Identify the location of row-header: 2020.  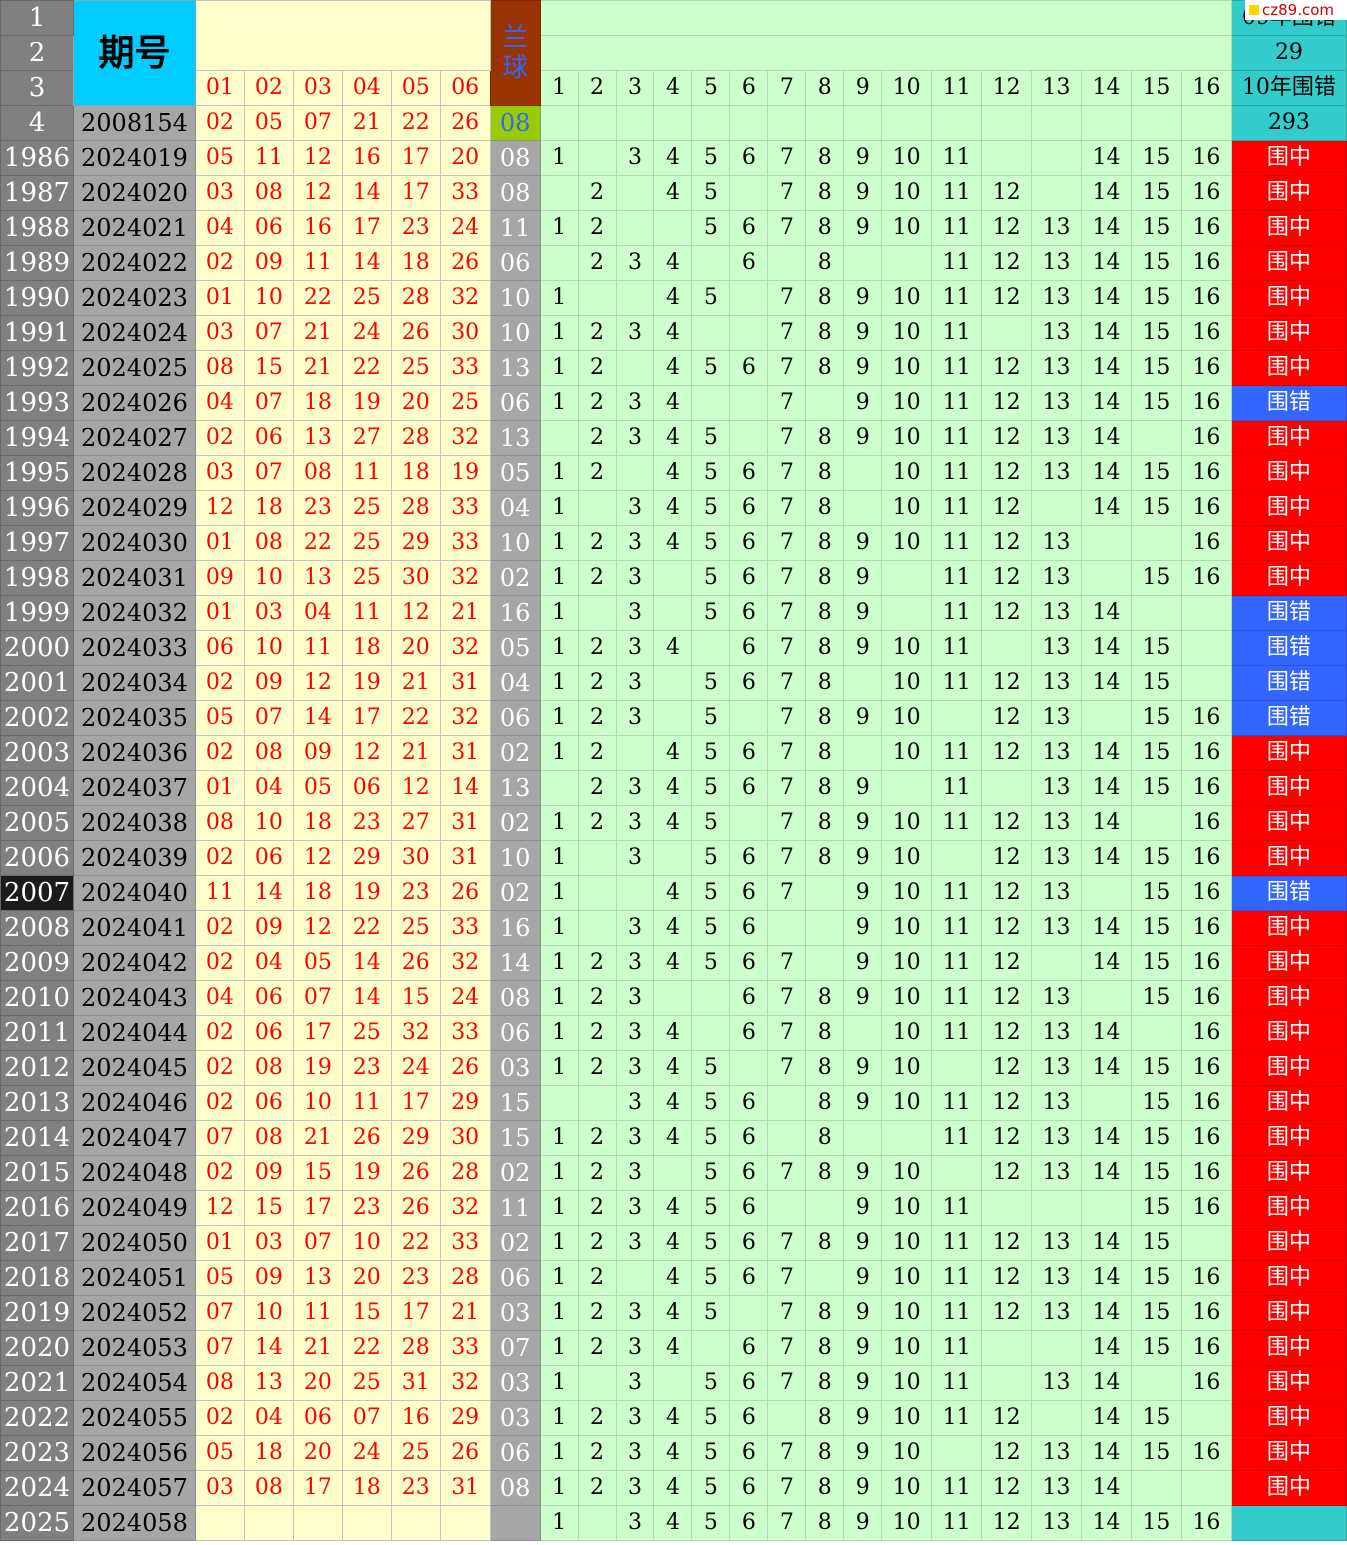
(37, 1348).